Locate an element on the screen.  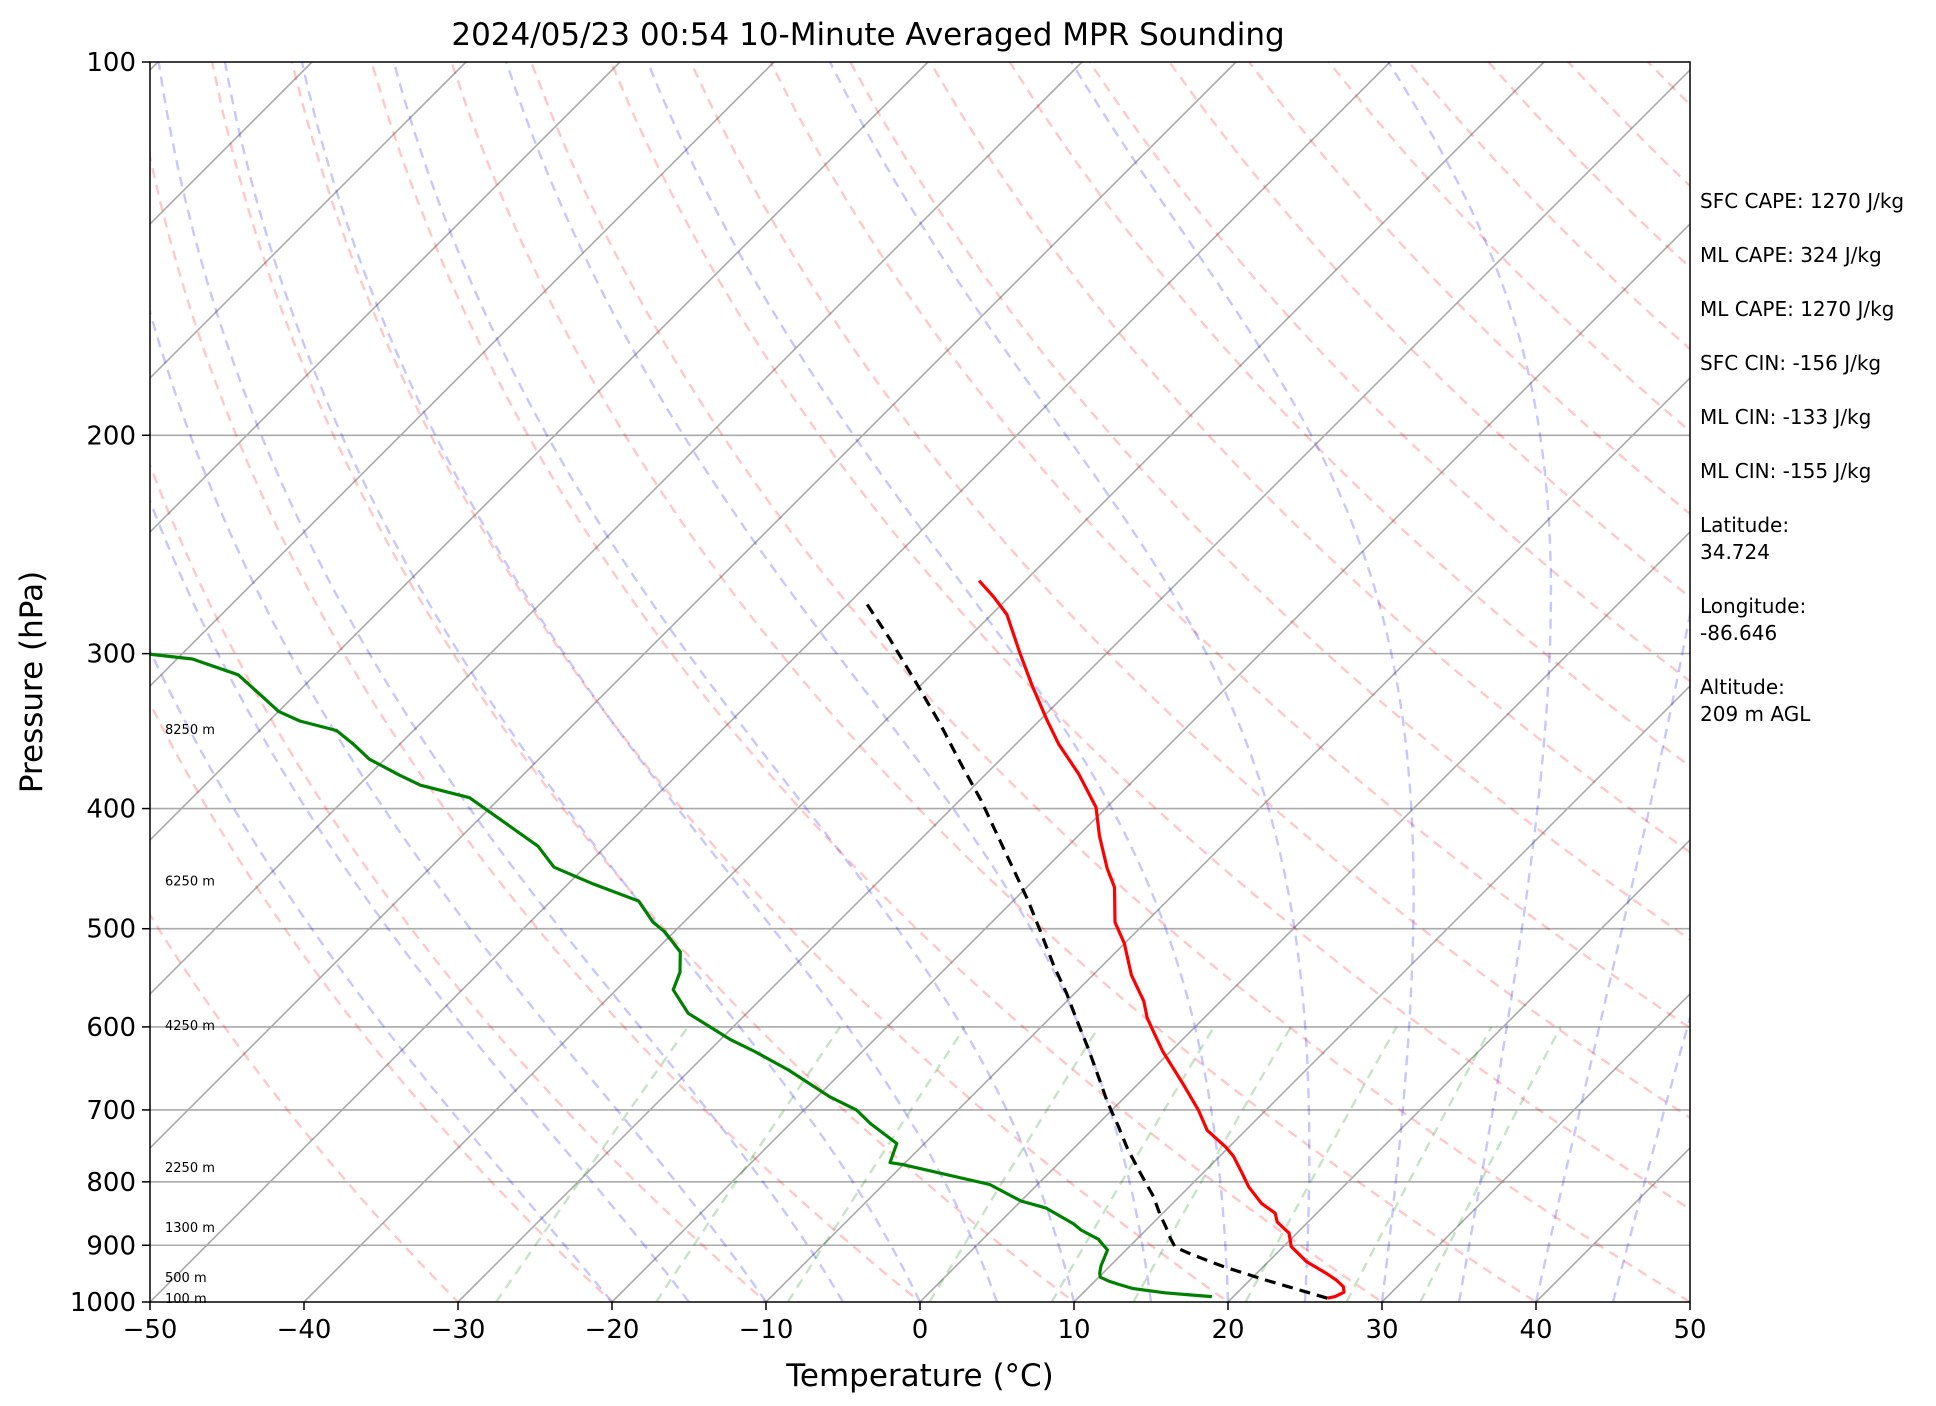
y-axis-ticks: 100 200 300 400 500 600 700 800 900 1000 is located at coordinates (110, 683).